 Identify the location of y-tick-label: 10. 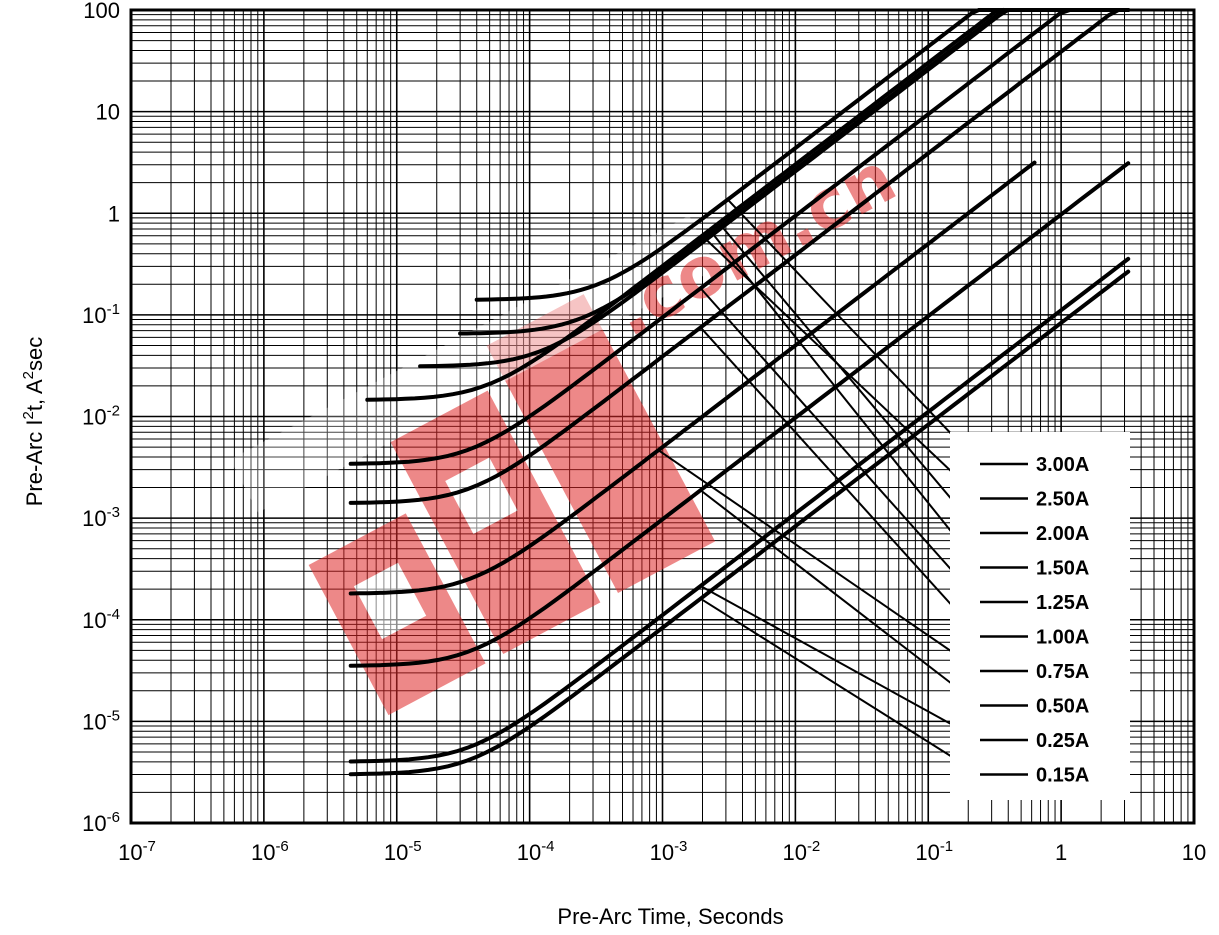
(108, 112).